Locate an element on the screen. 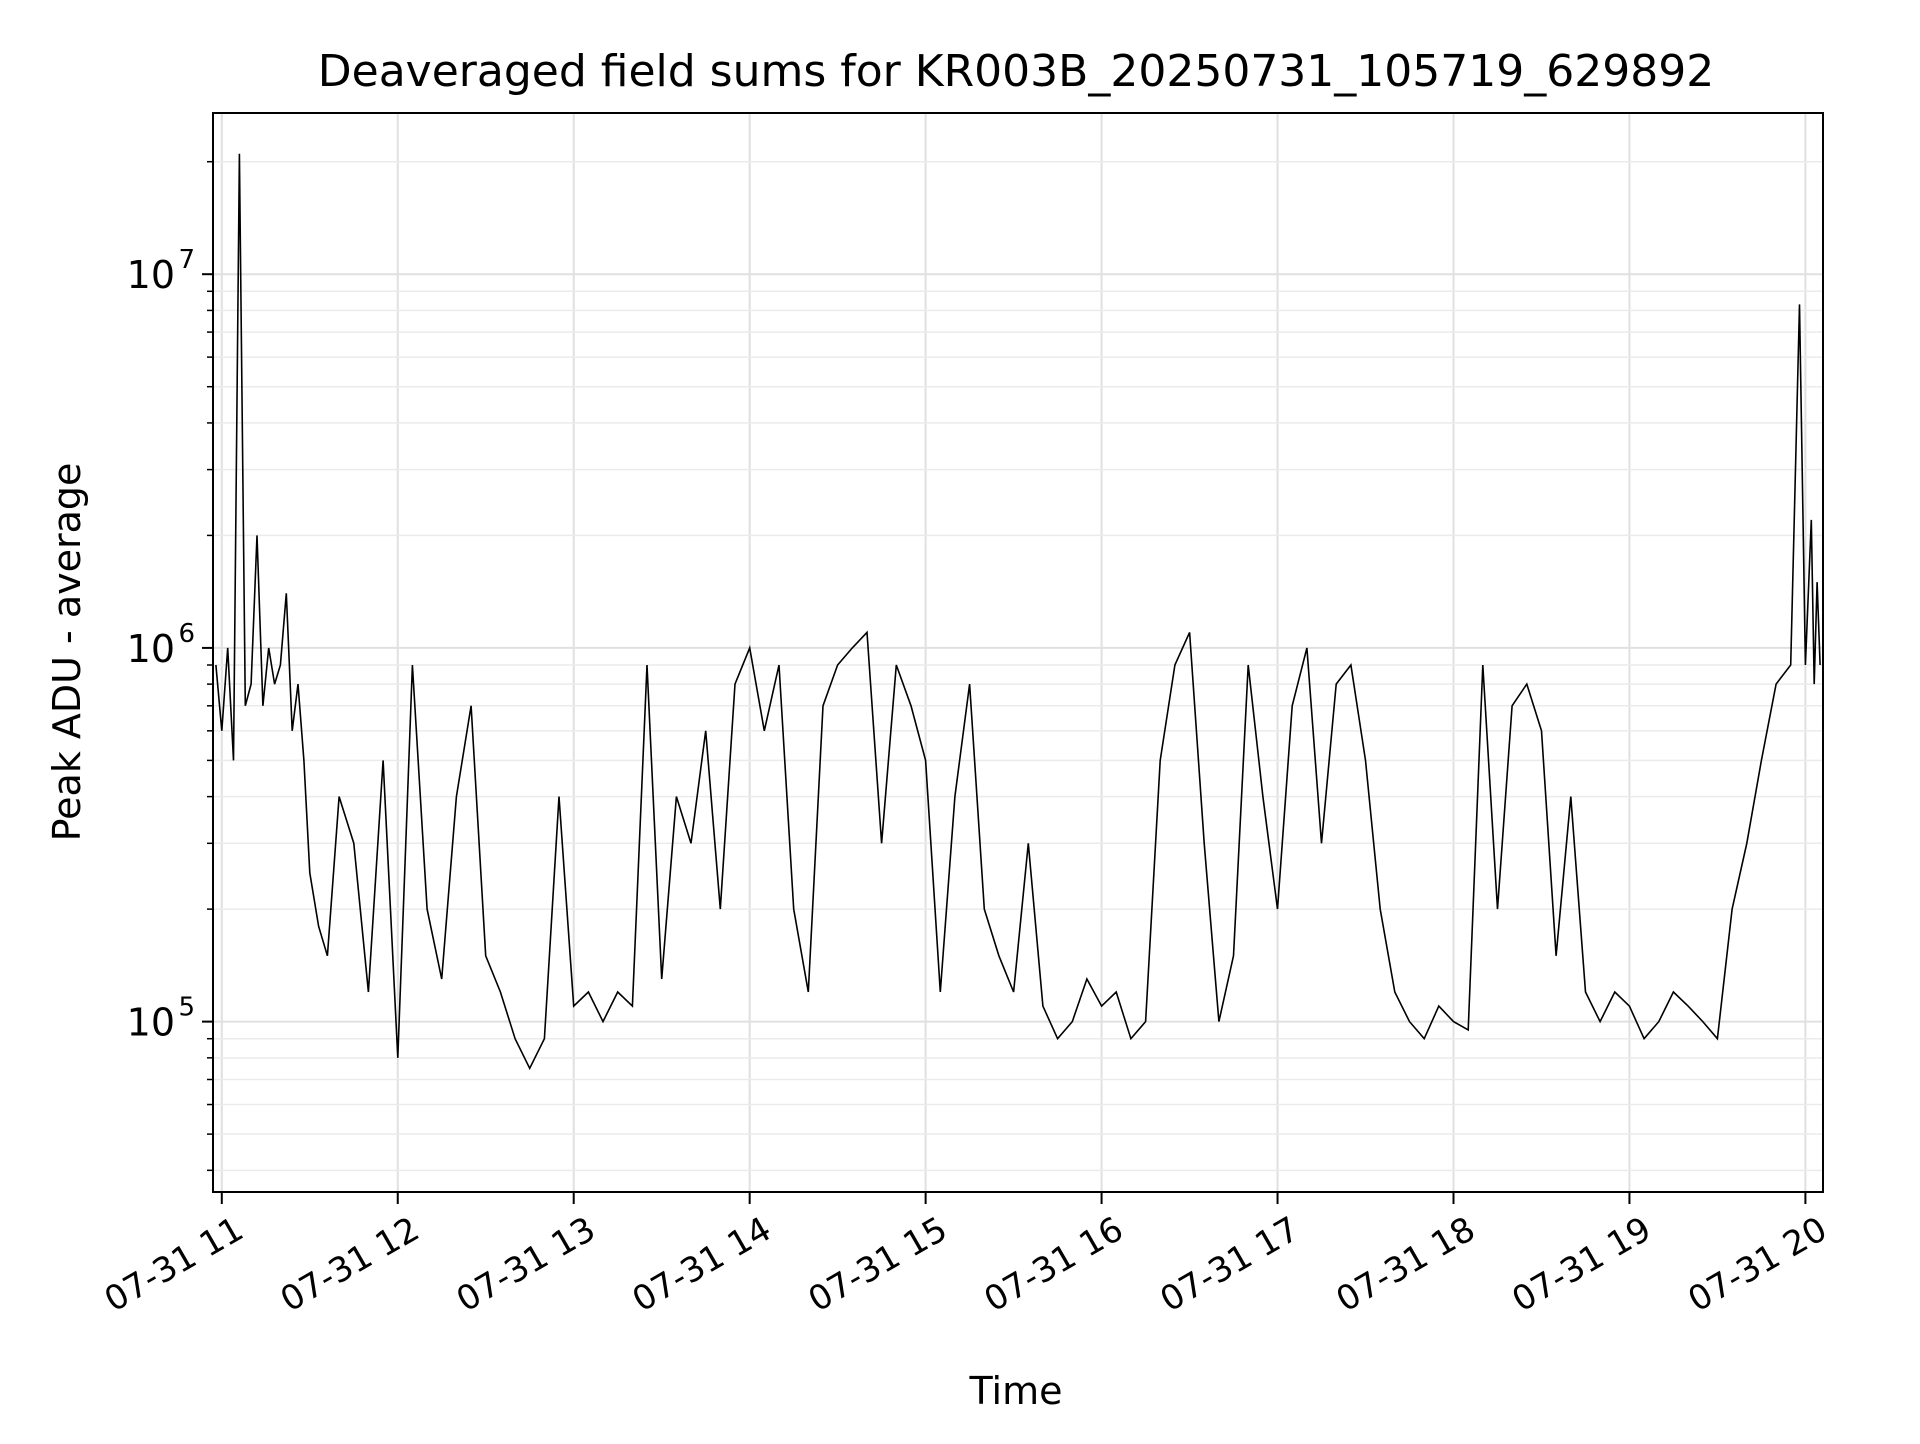 This screenshot has height=1444, width=1920. y-tick-exponent: 5 is located at coordinates (186, 1008).